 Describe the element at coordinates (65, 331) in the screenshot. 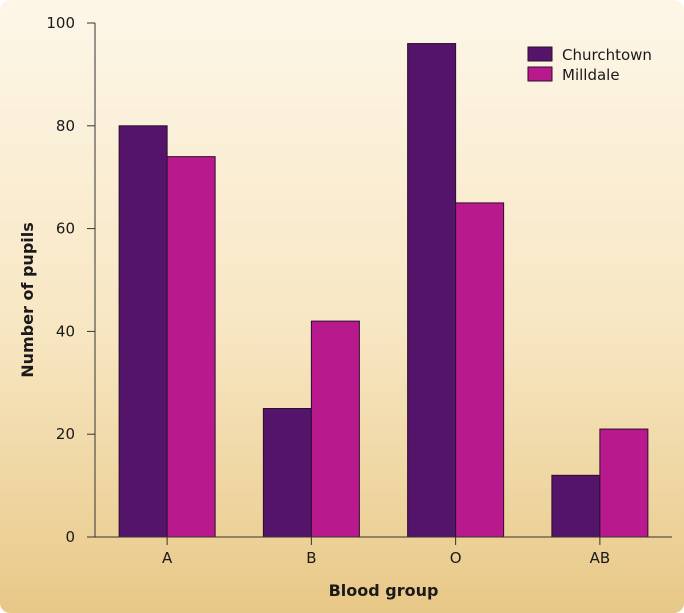

I see `y-tick-label: 40` at that location.